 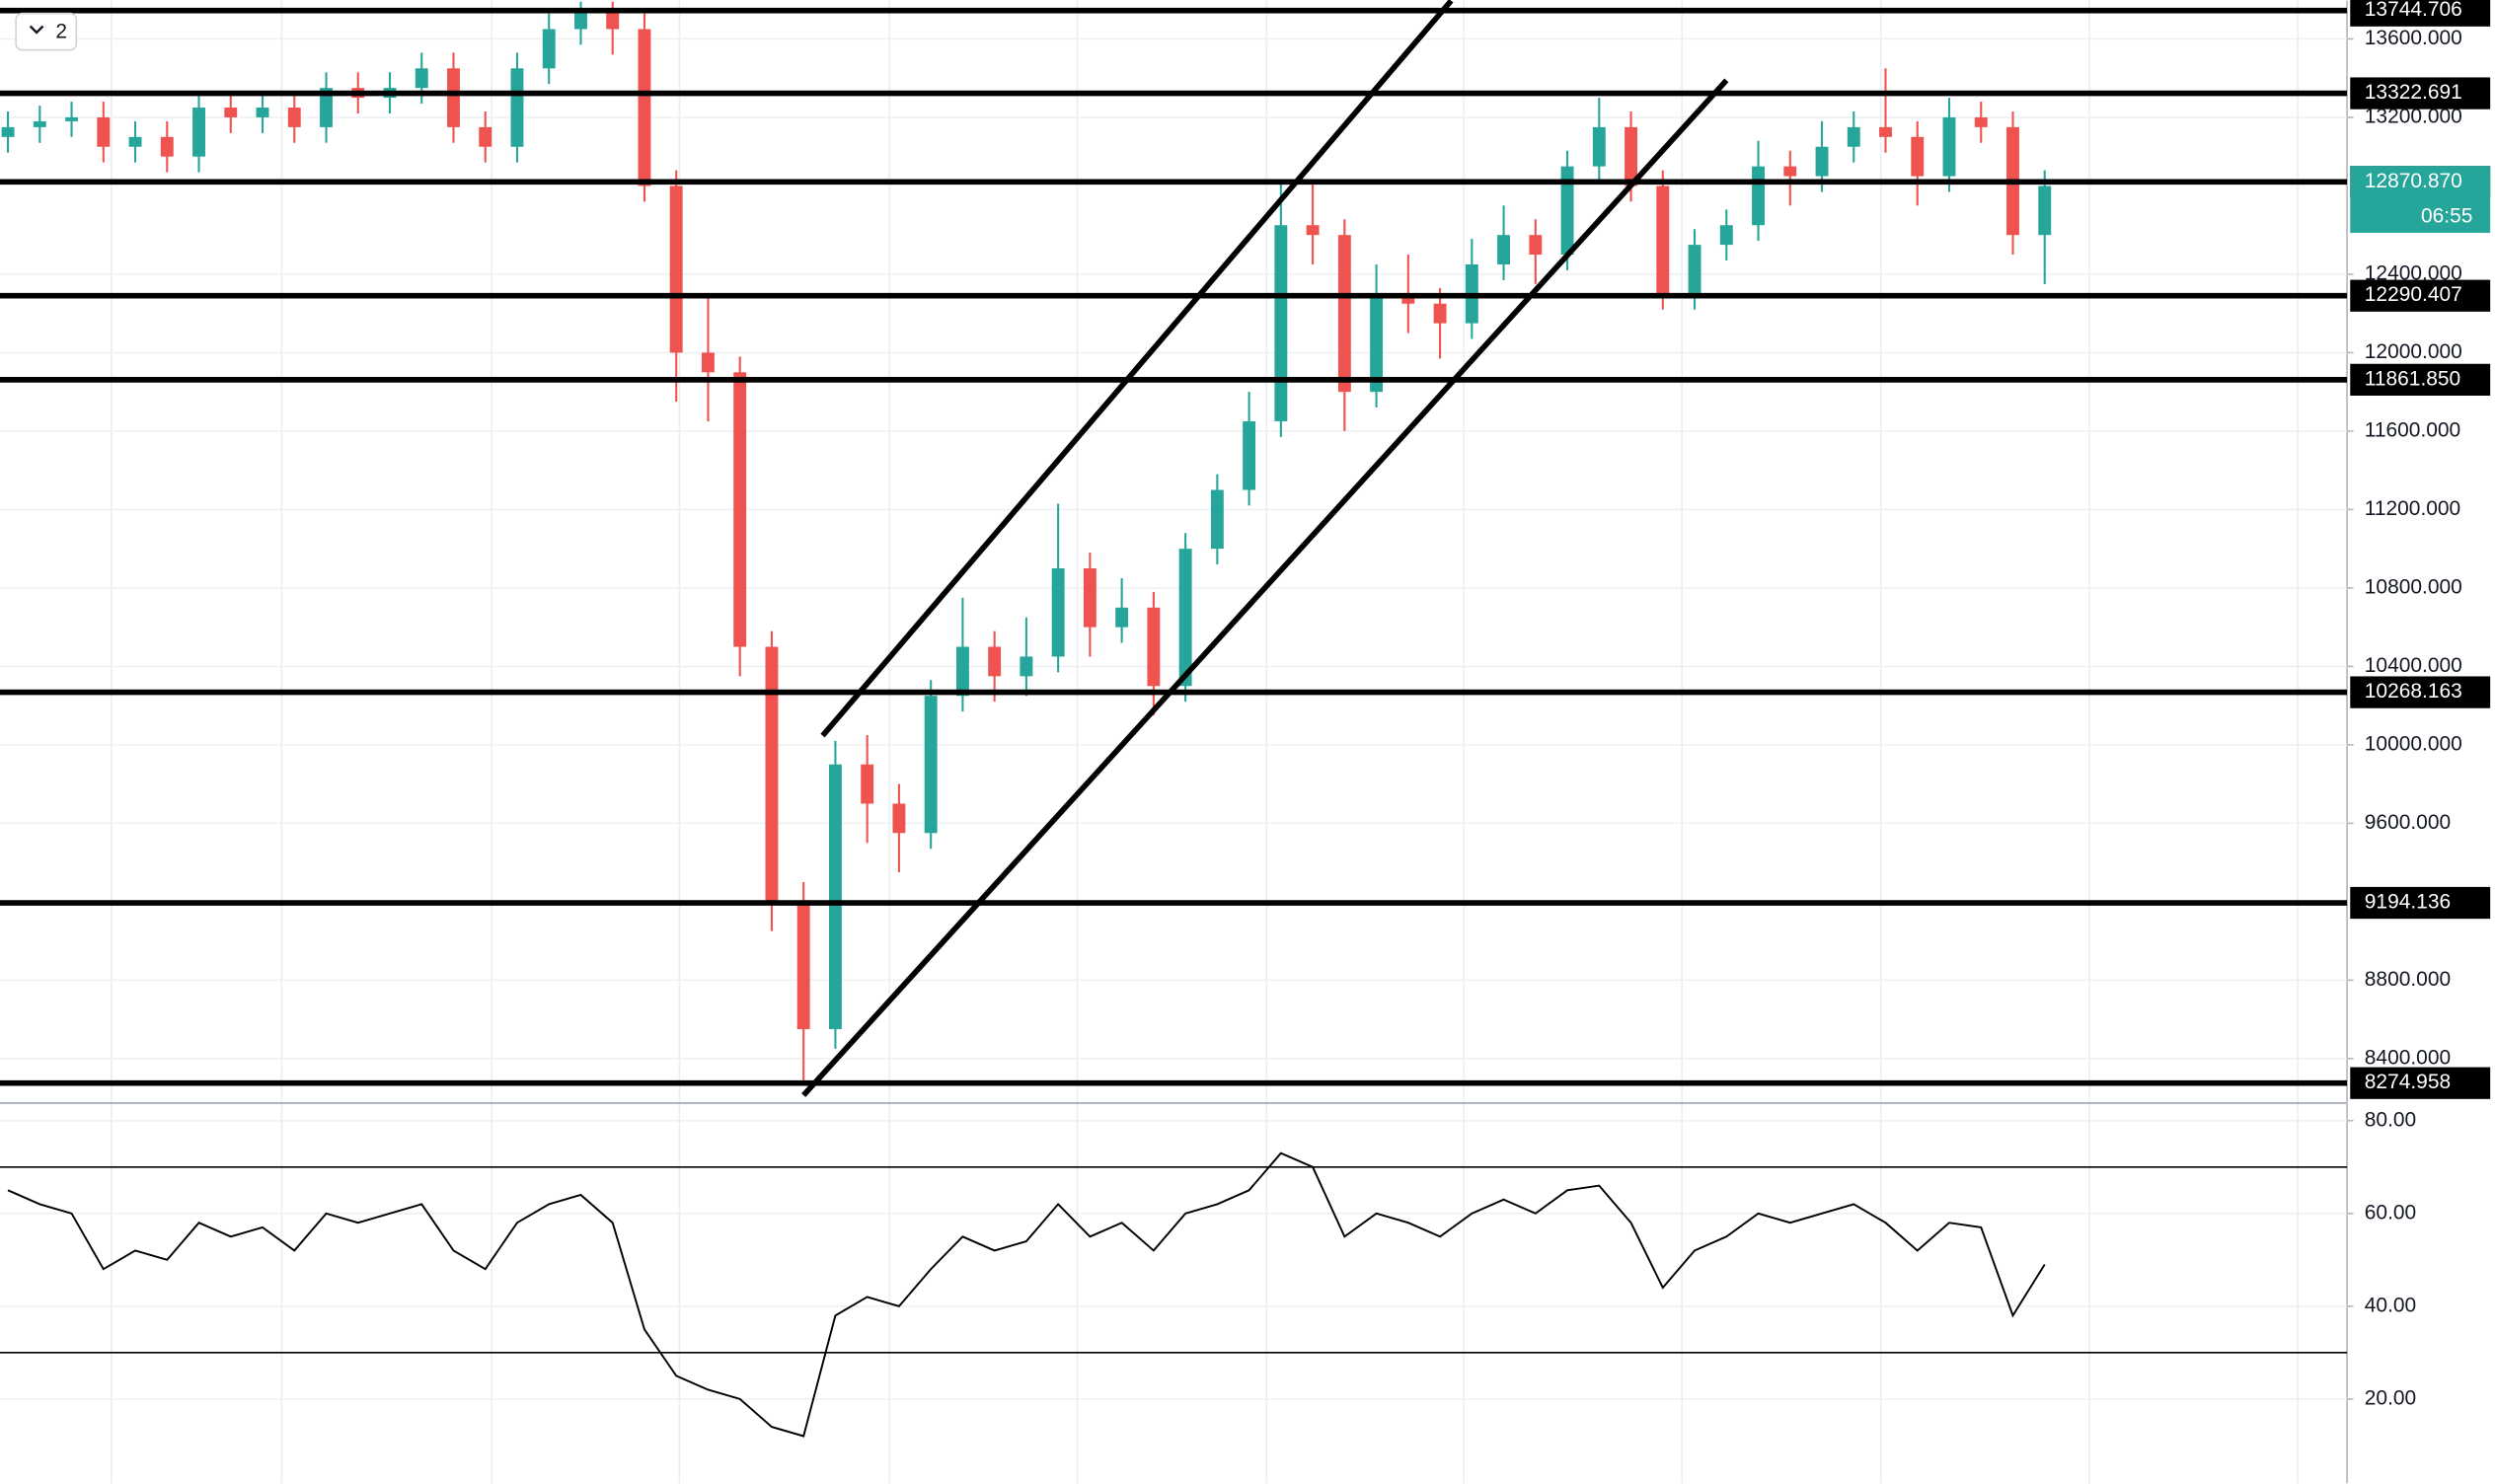 What do you see at coordinates (2412, 508) in the screenshot?
I see `y-tick-label: 11200.000` at bounding box center [2412, 508].